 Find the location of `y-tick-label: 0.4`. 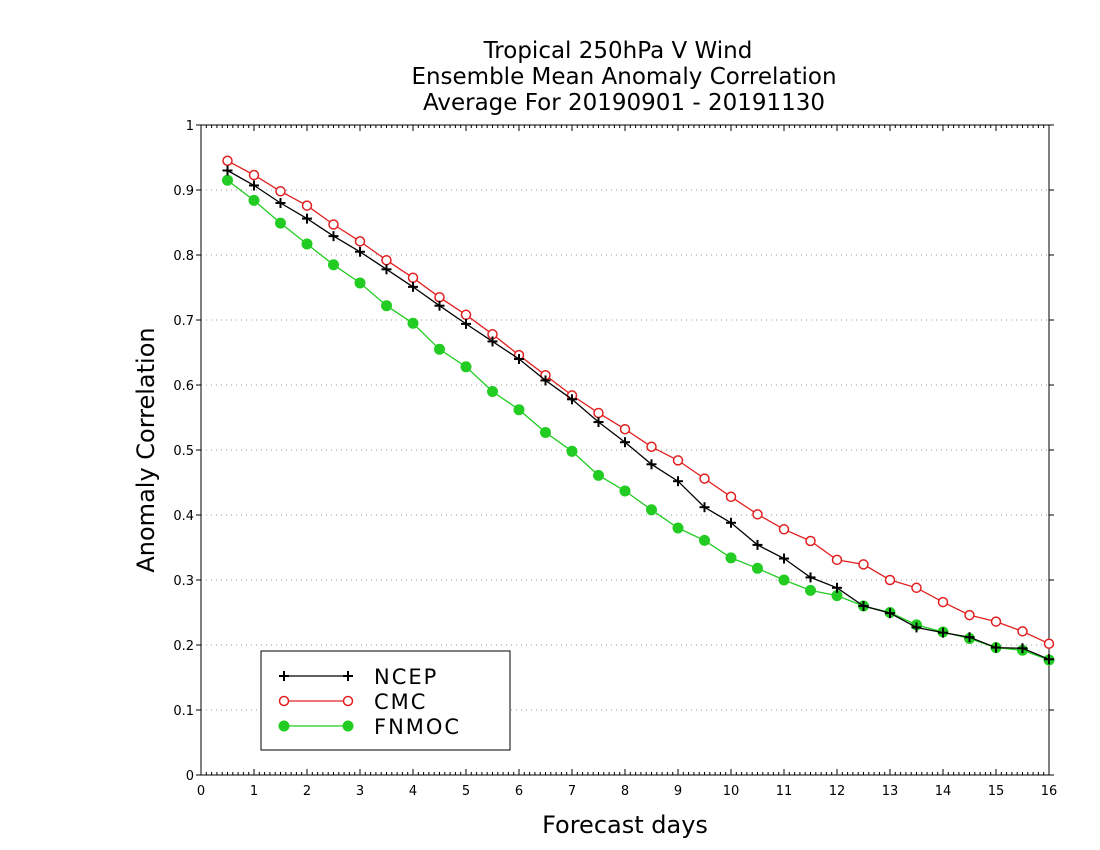

y-tick-label: 0.4 is located at coordinates (183, 516).